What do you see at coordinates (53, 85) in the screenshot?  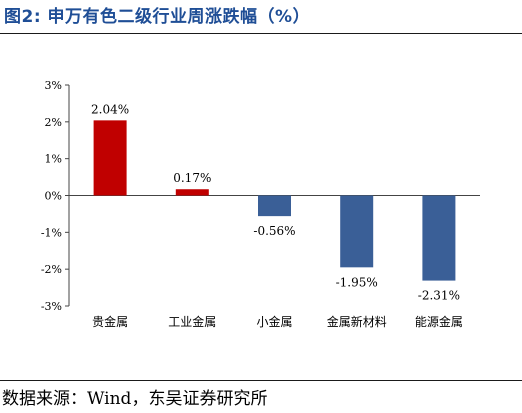 I see `y-tick-label: 3%` at bounding box center [53, 85].